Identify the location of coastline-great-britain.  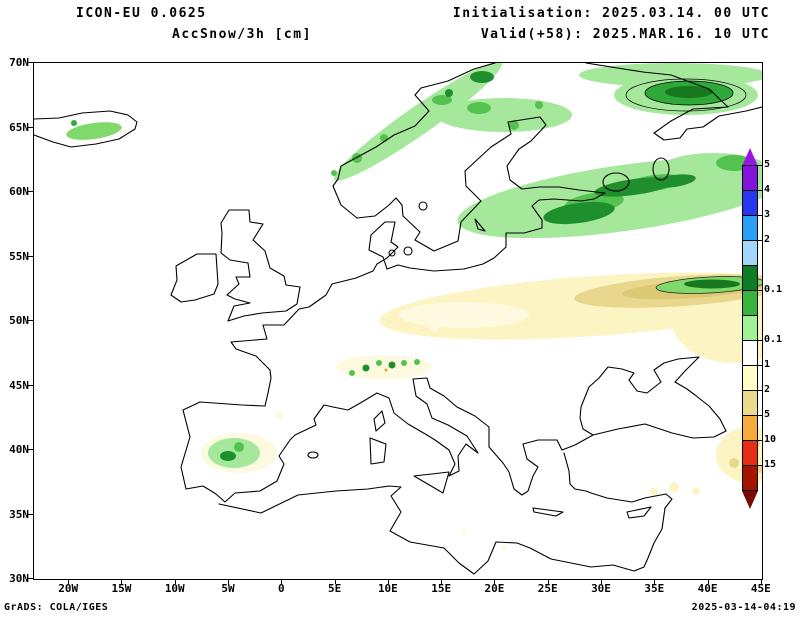
(260, 265).